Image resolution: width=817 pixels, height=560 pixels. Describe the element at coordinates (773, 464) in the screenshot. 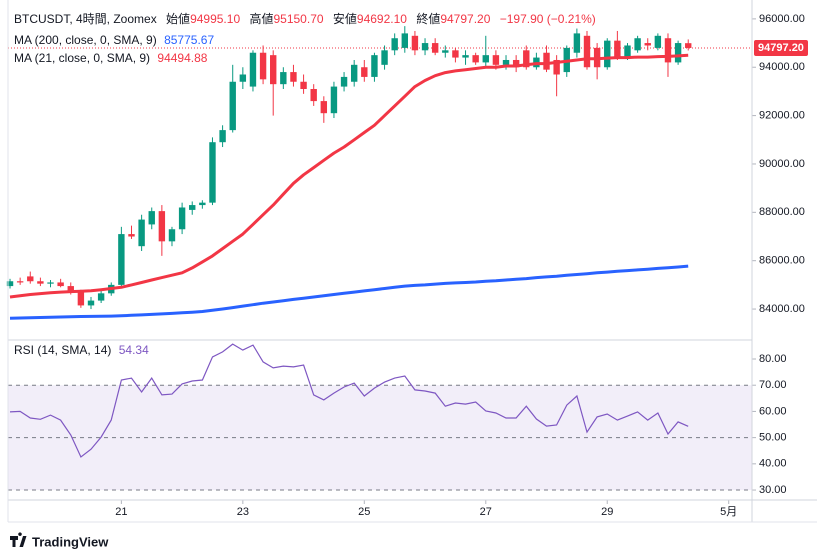

I see `y-tick-label: 40.00` at that location.